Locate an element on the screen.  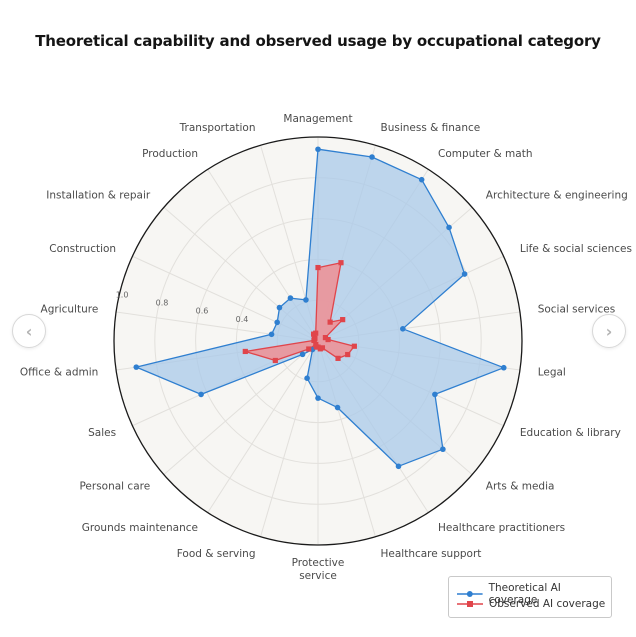
category-label: Management is located at coordinates (317, 119).